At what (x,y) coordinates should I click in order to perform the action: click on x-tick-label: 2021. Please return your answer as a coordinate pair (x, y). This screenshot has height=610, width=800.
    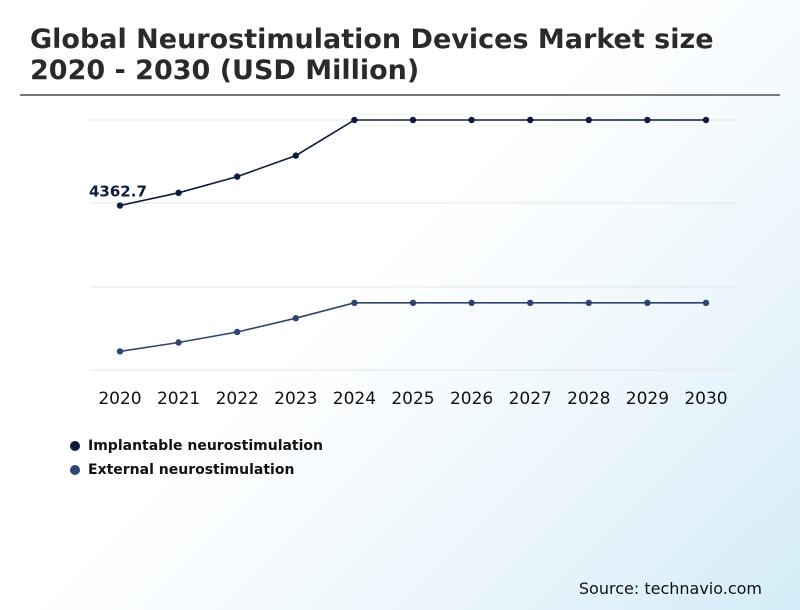
    Looking at the image, I should click on (178, 399).